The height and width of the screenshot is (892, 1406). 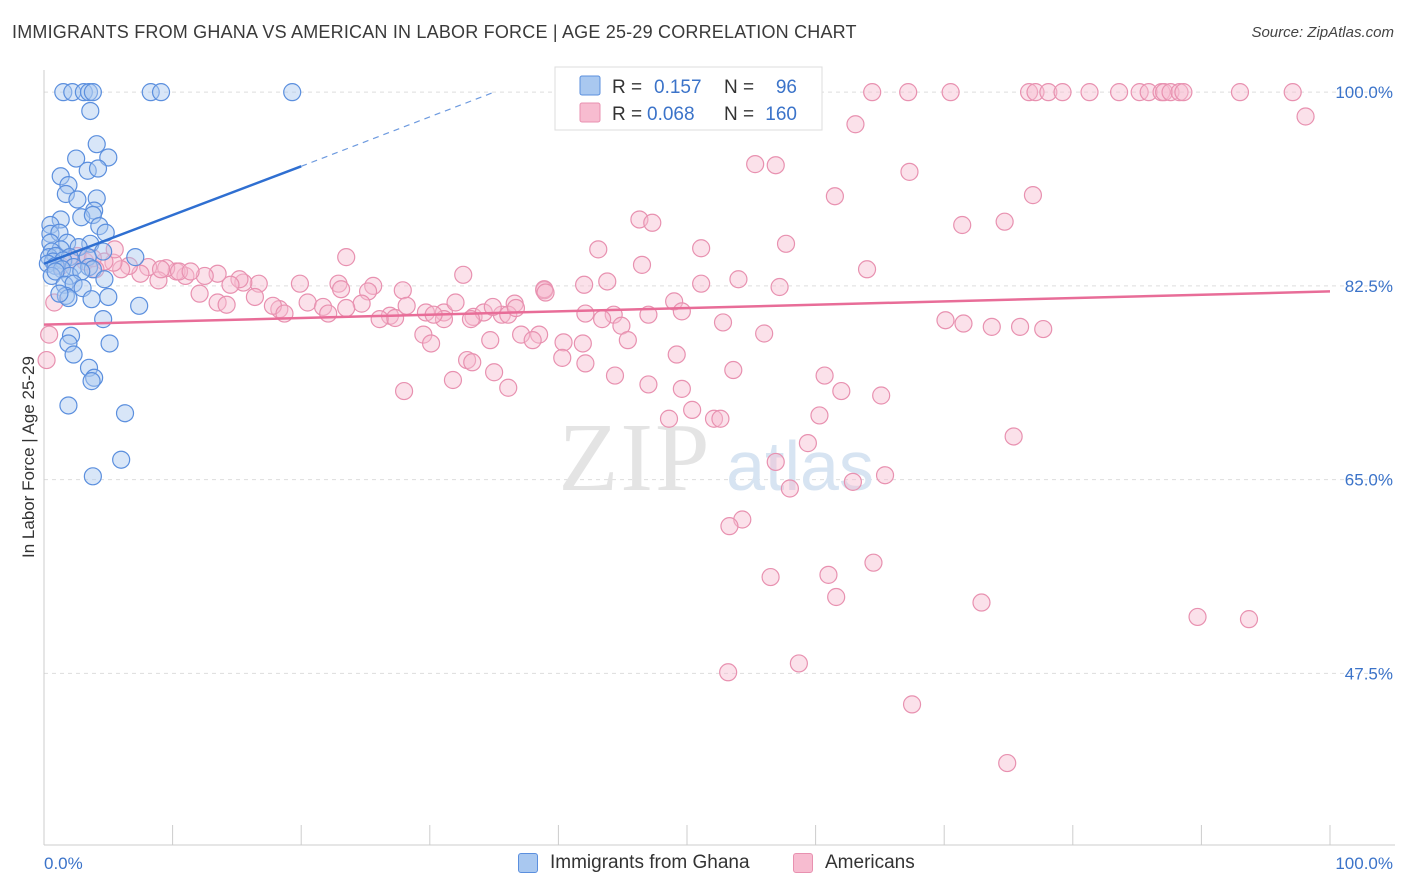 I want to click on stats-swatch-pink, so click(x=590, y=112).